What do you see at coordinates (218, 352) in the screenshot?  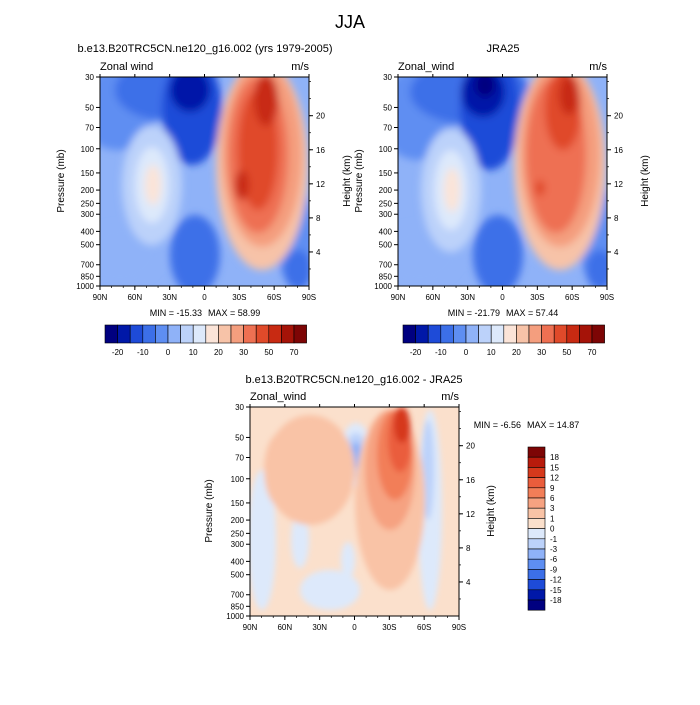 I see `colorbar-label: 20` at bounding box center [218, 352].